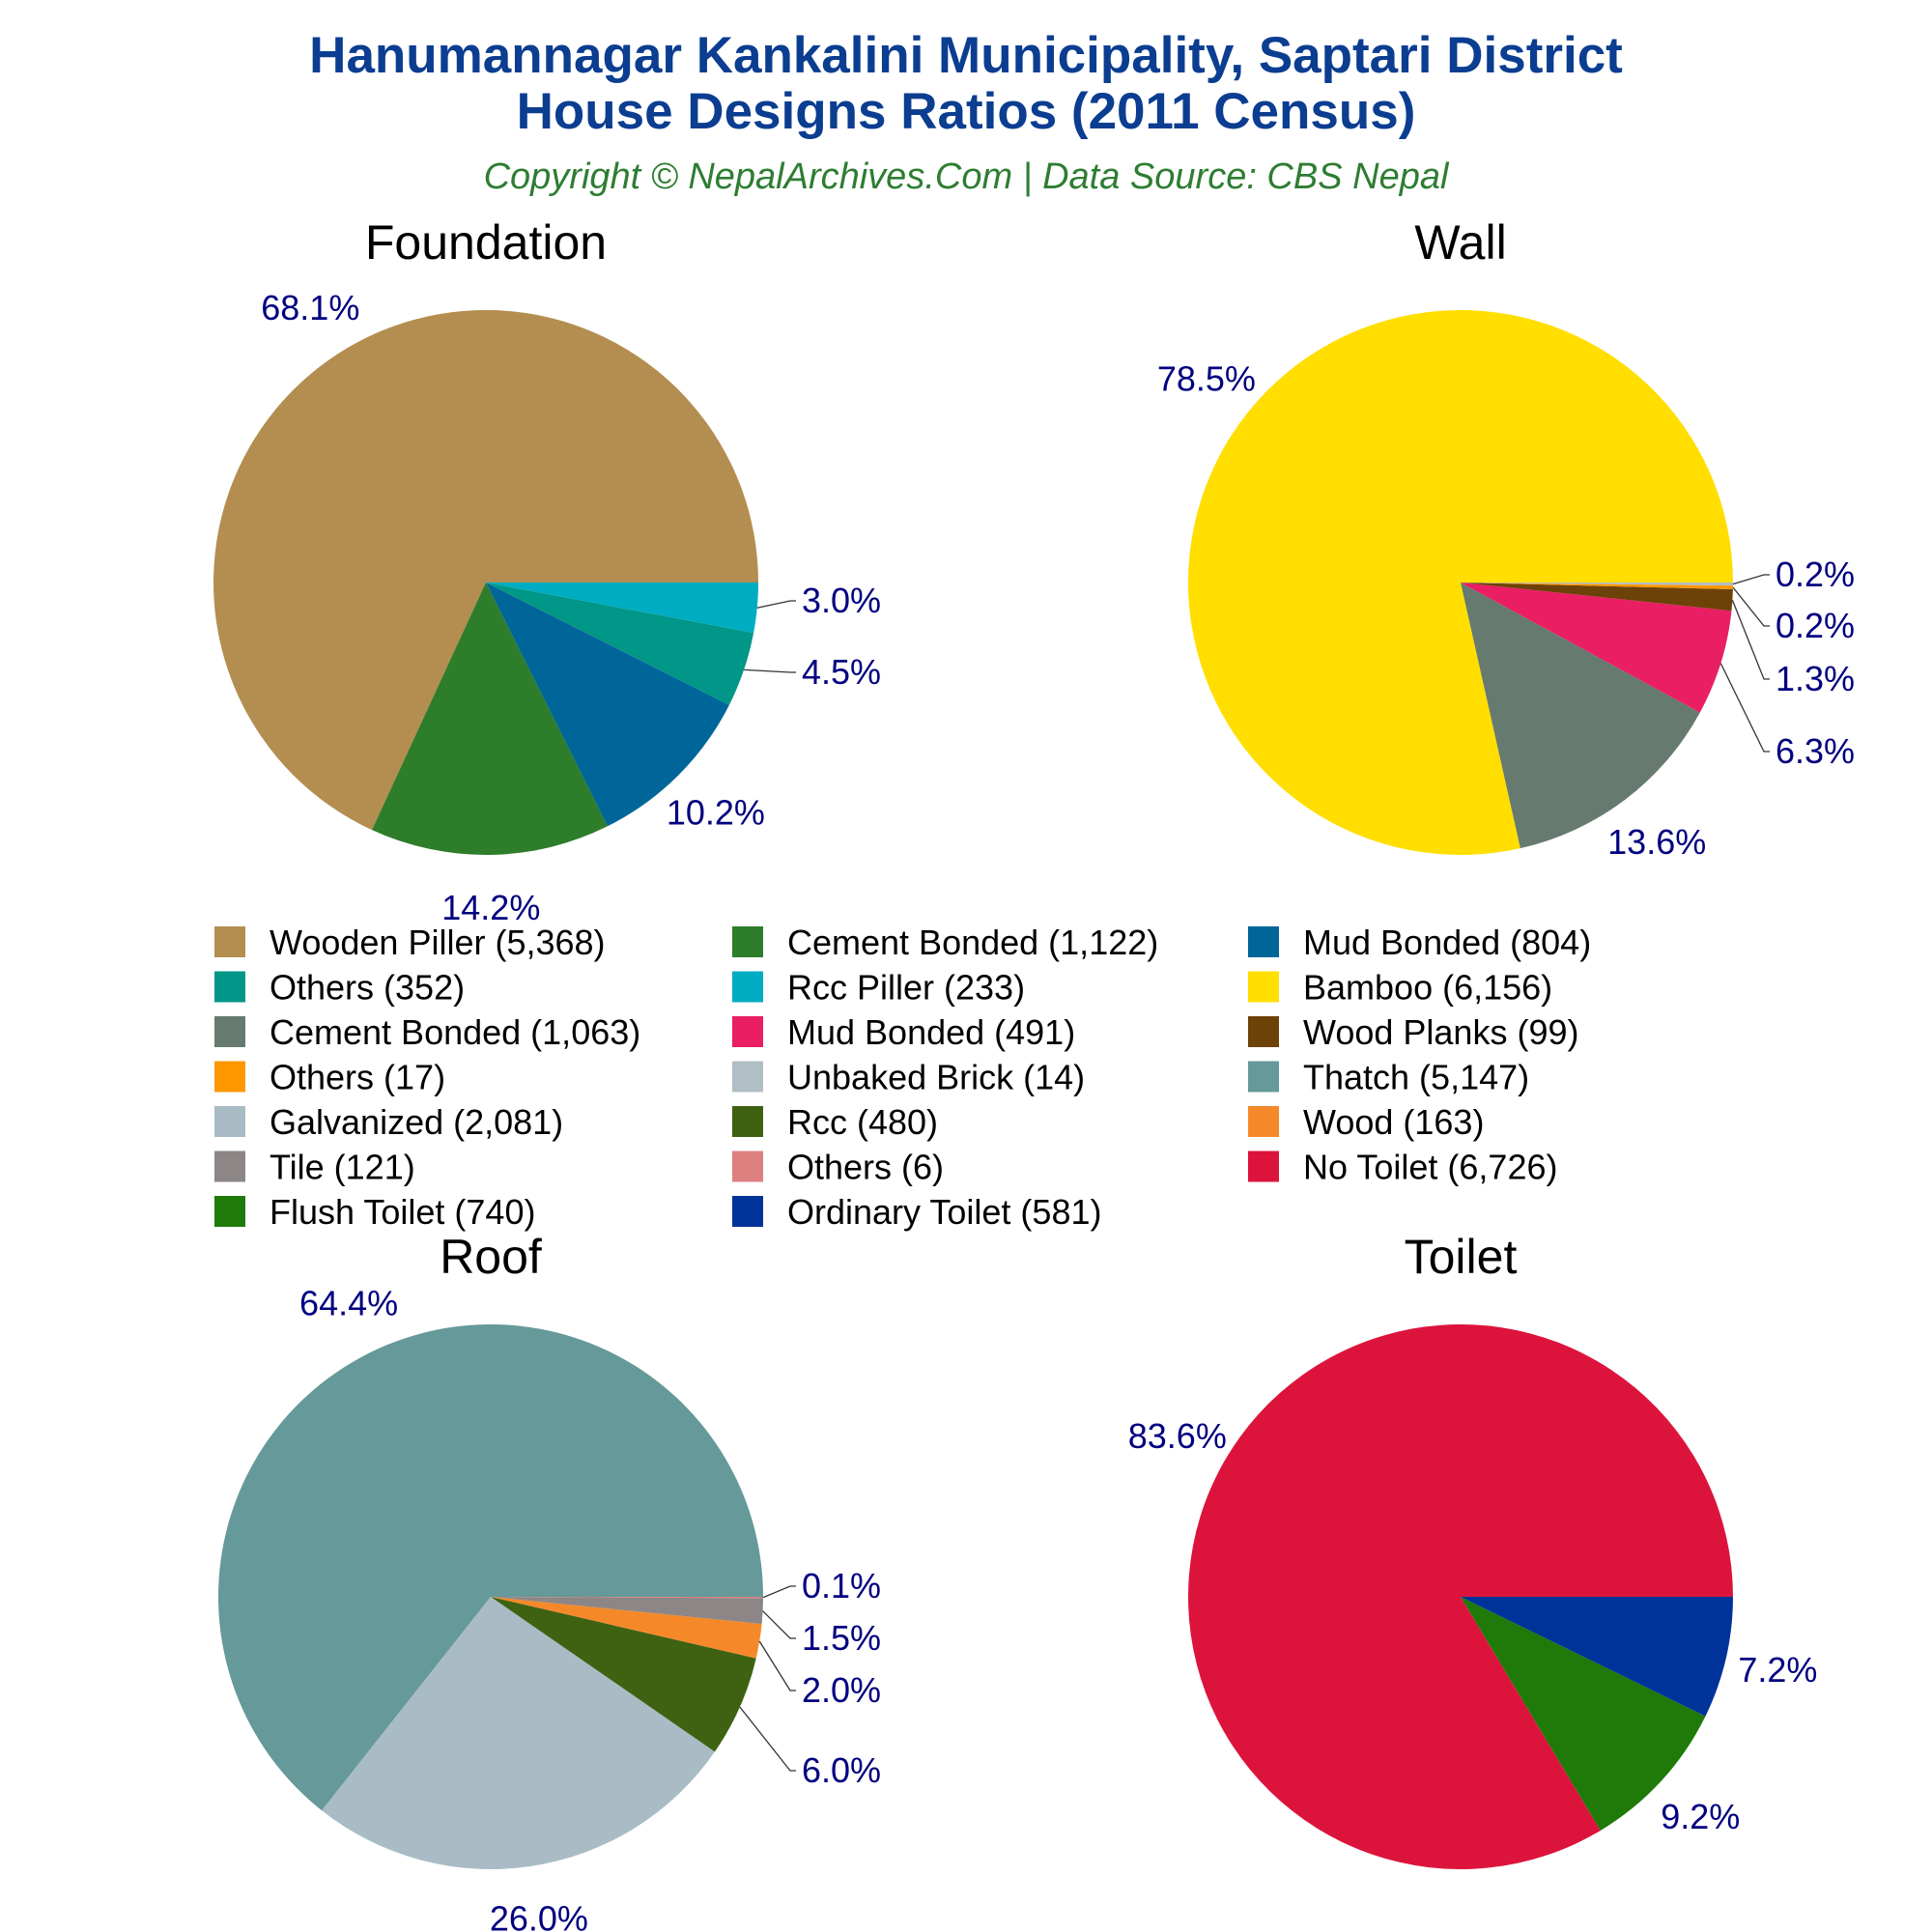 The image size is (1932, 1932). I want to click on legend-label: Unbaked Brick (14), so click(936, 1077).